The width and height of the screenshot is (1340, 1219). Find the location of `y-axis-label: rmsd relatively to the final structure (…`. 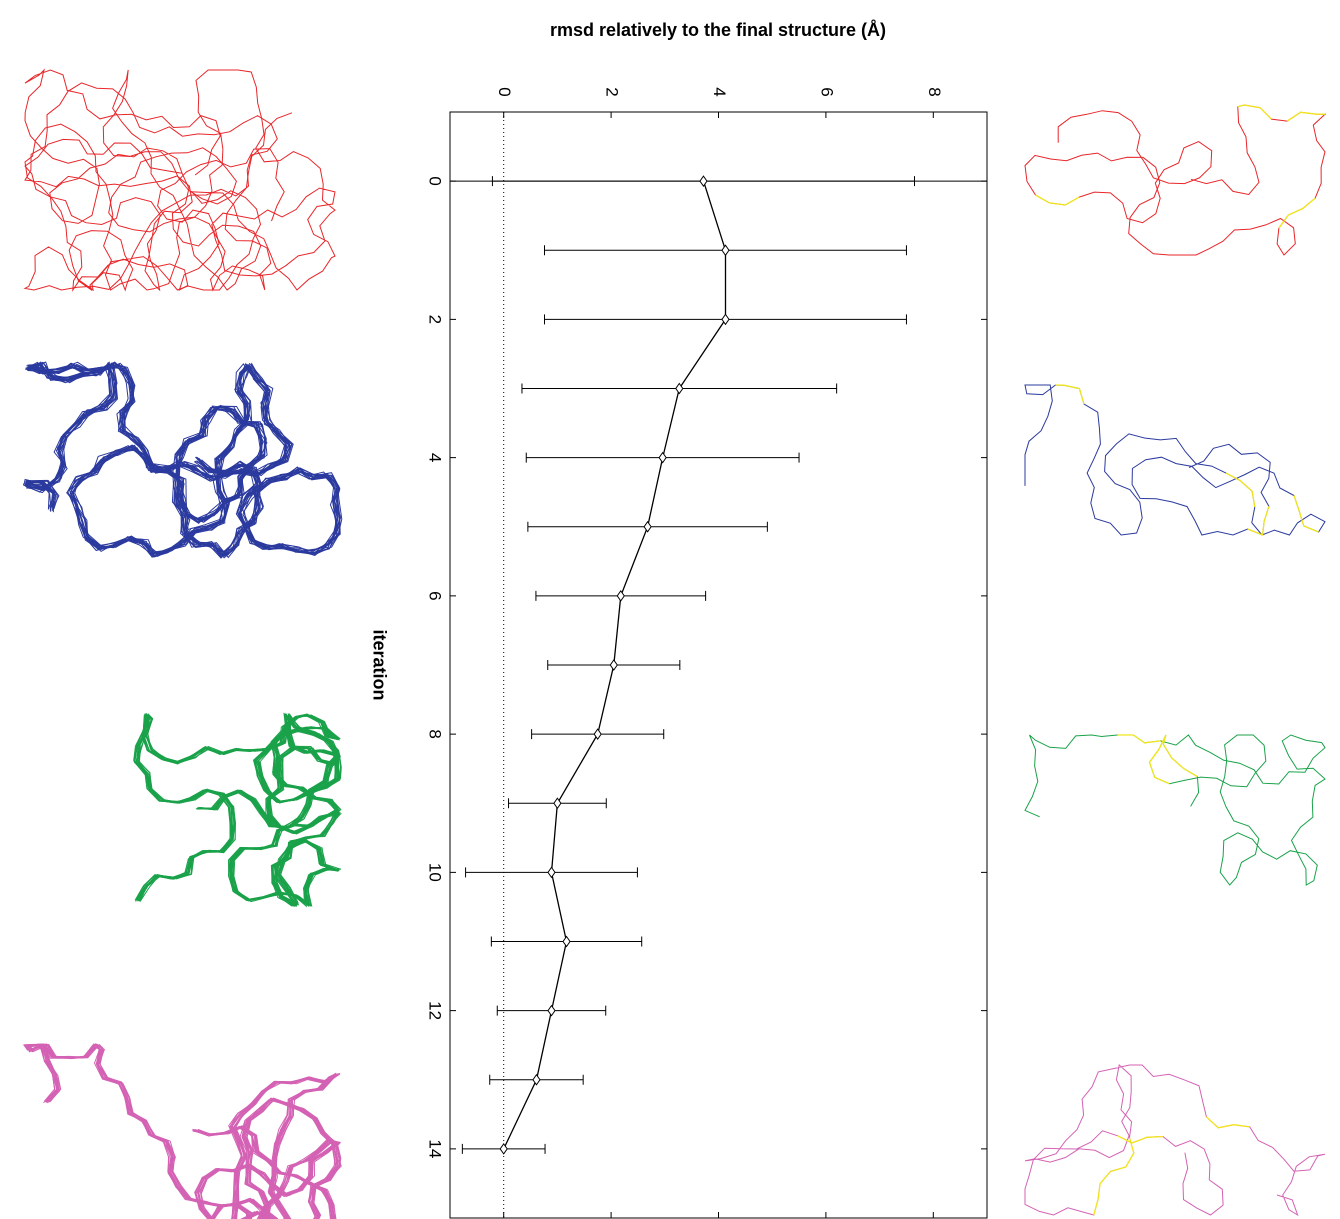

y-axis-label: rmsd relatively to the final structure (… is located at coordinates (718, 30).